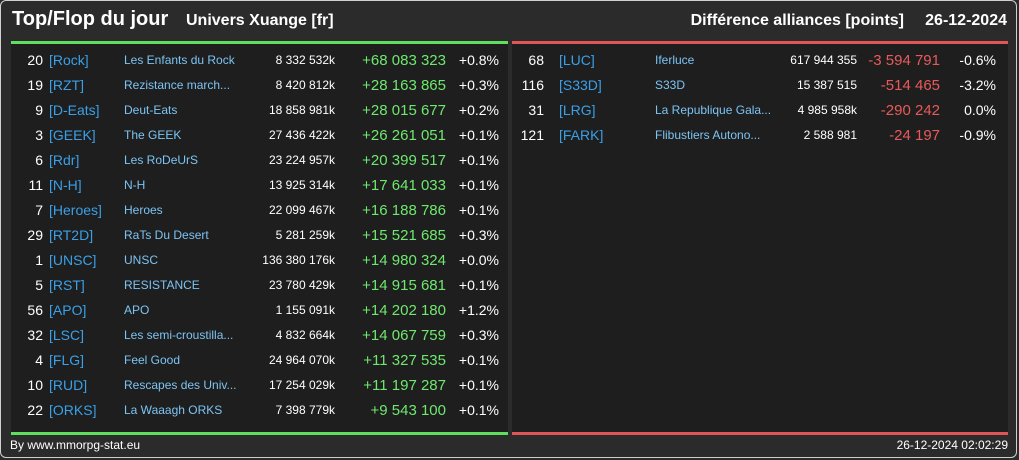 The image size is (1019, 460). What do you see at coordinates (977, 85) in the screenshot?
I see `percent-change: -3.2%` at bounding box center [977, 85].